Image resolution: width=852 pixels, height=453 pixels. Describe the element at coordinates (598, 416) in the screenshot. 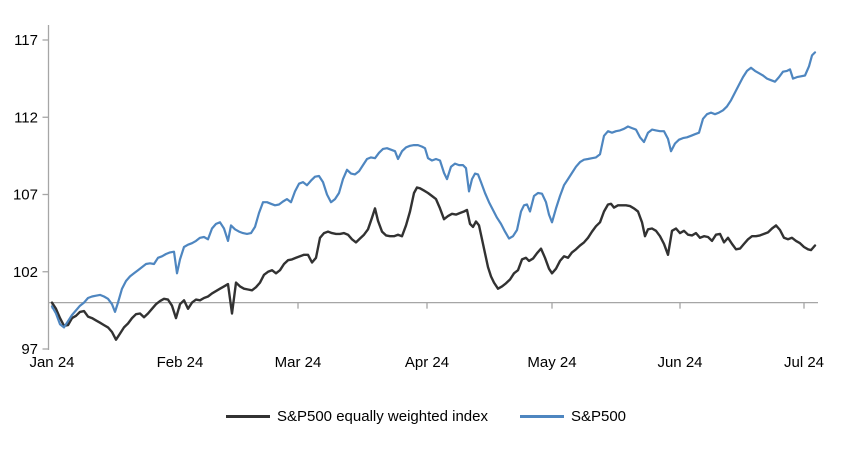

I see `legend-label-sp500: S&P500` at that location.